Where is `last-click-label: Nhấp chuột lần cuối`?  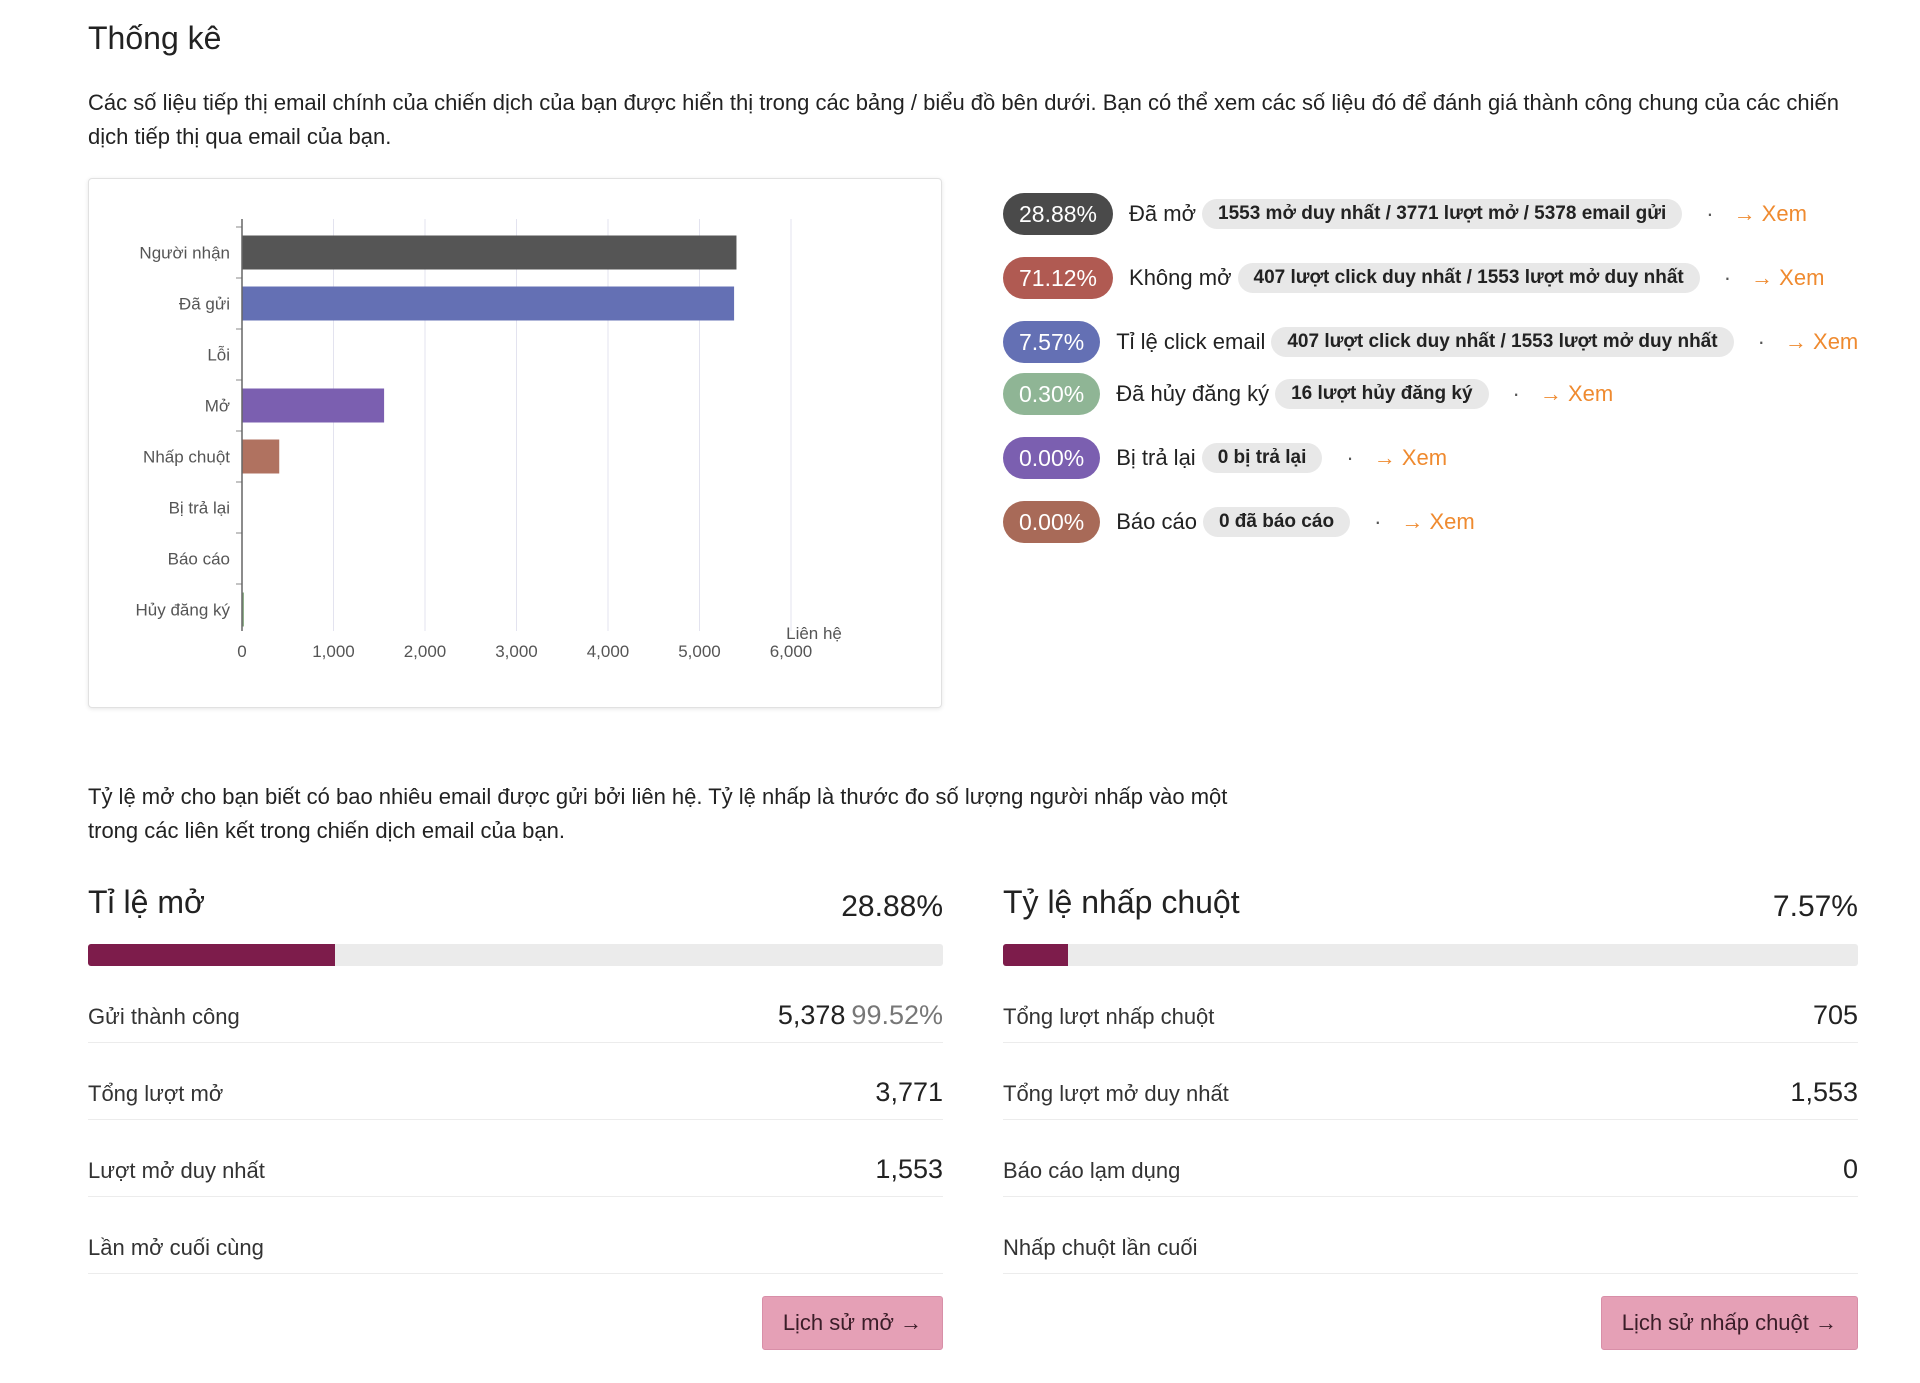
last-click-label: Nhấp chuột lần cuối is located at coordinates (1100, 1247).